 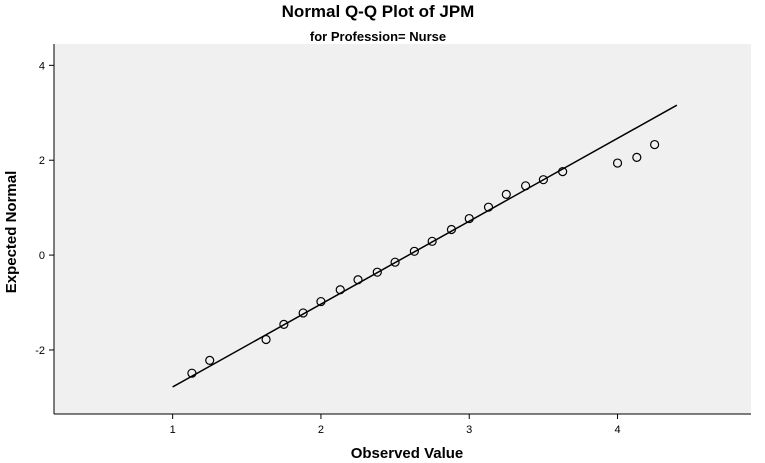 What do you see at coordinates (42, 66) in the screenshot?
I see `y-tick-label: 4` at bounding box center [42, 66].